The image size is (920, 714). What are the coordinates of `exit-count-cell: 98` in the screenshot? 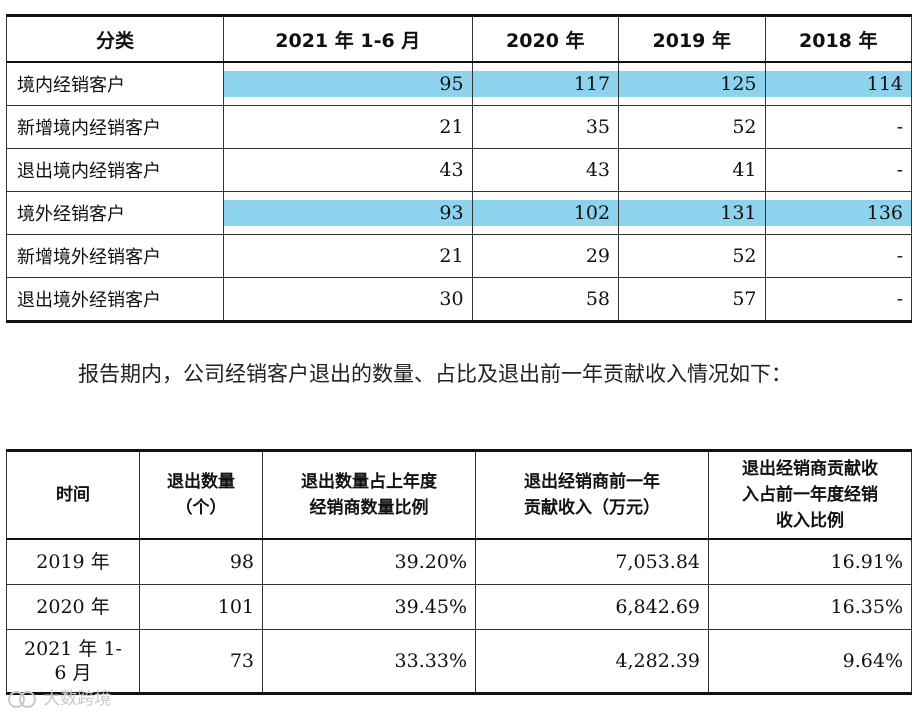 It's located at (201, 561).